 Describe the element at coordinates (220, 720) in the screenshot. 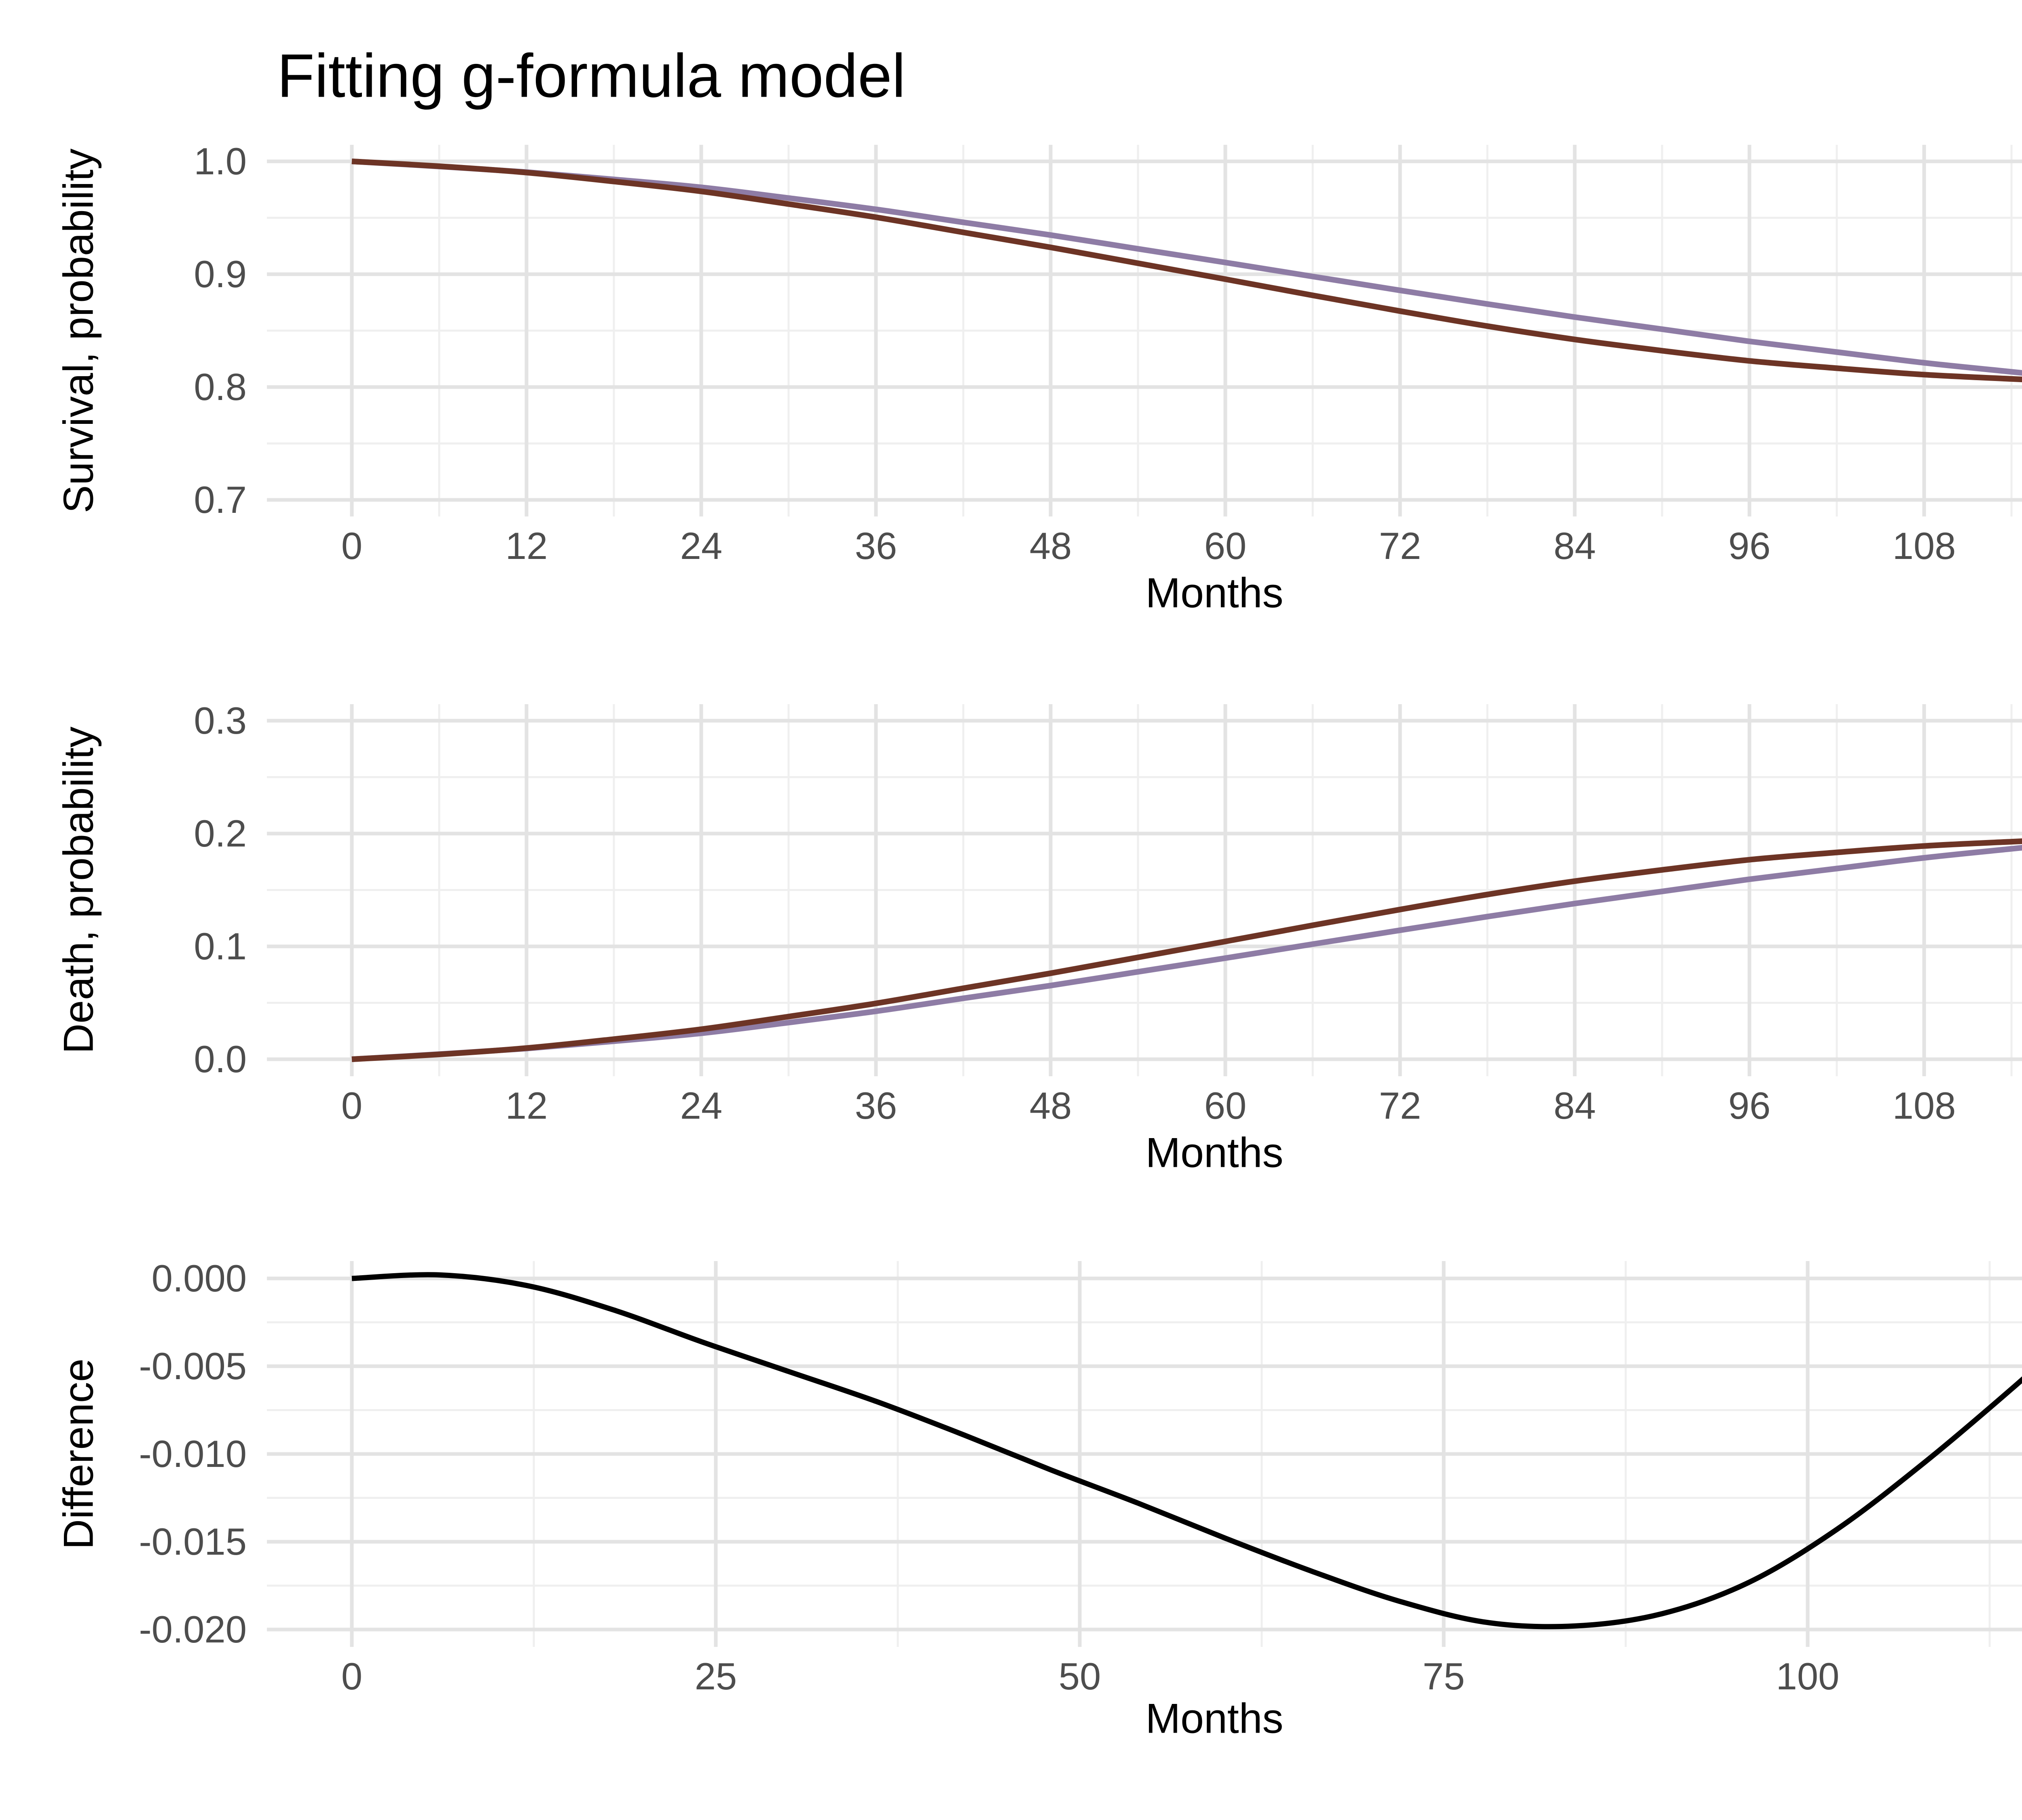

I see `y-tick-label: 0.3` at that location.